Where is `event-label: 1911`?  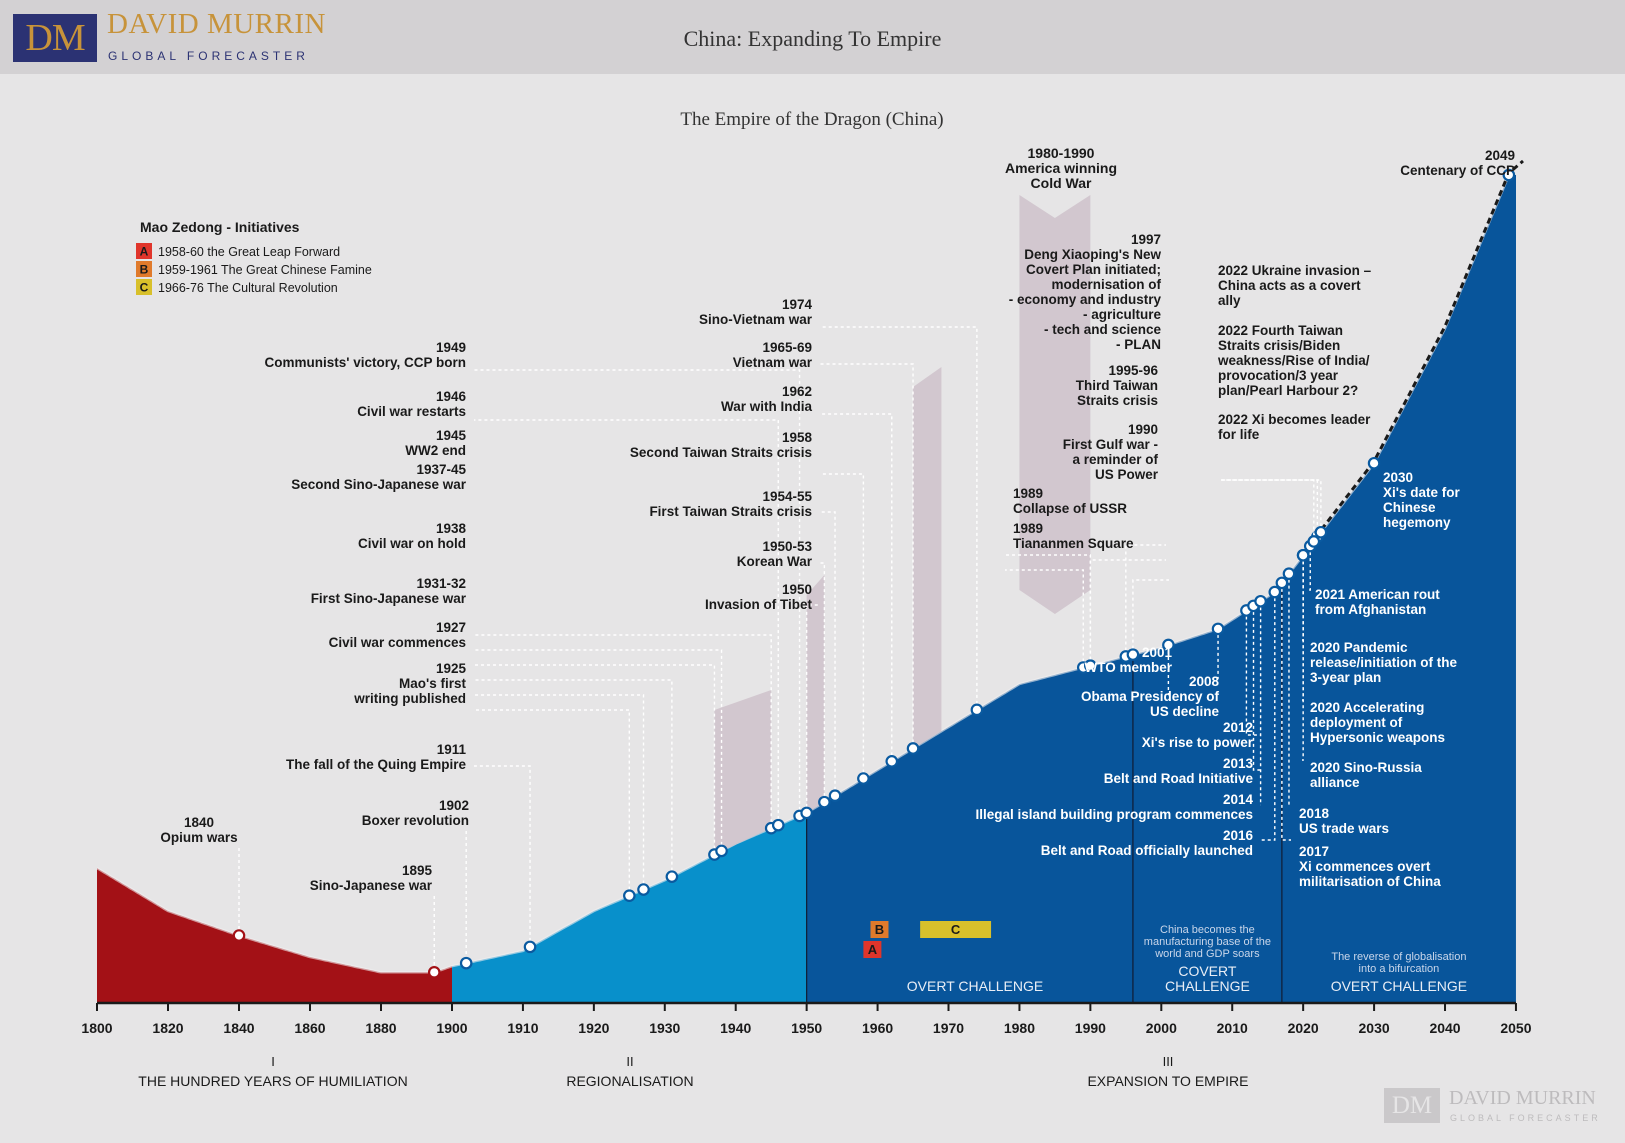 event-label: 1911 is located at coordinates (452, 749).